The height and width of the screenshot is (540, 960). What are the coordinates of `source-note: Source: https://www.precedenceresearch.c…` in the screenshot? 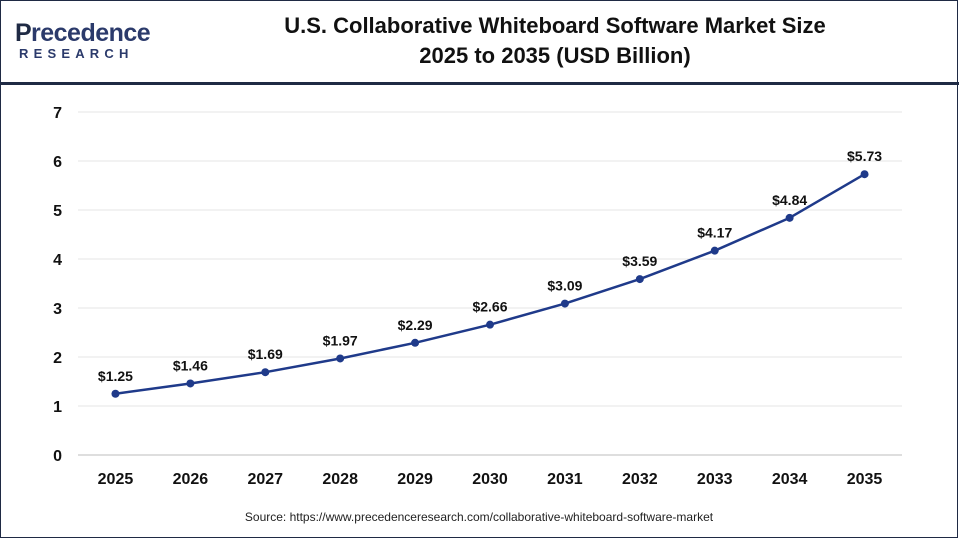 It's located at (479, 517).